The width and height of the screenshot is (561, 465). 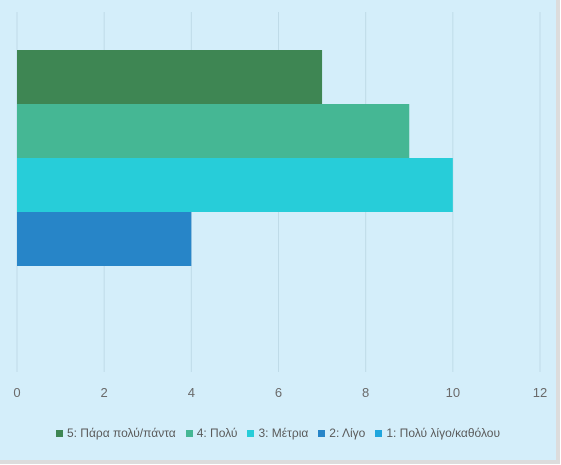 I want to click on x-axis-ticks: 0 2 4 6 8 10 12, so click(x=280, y=392).